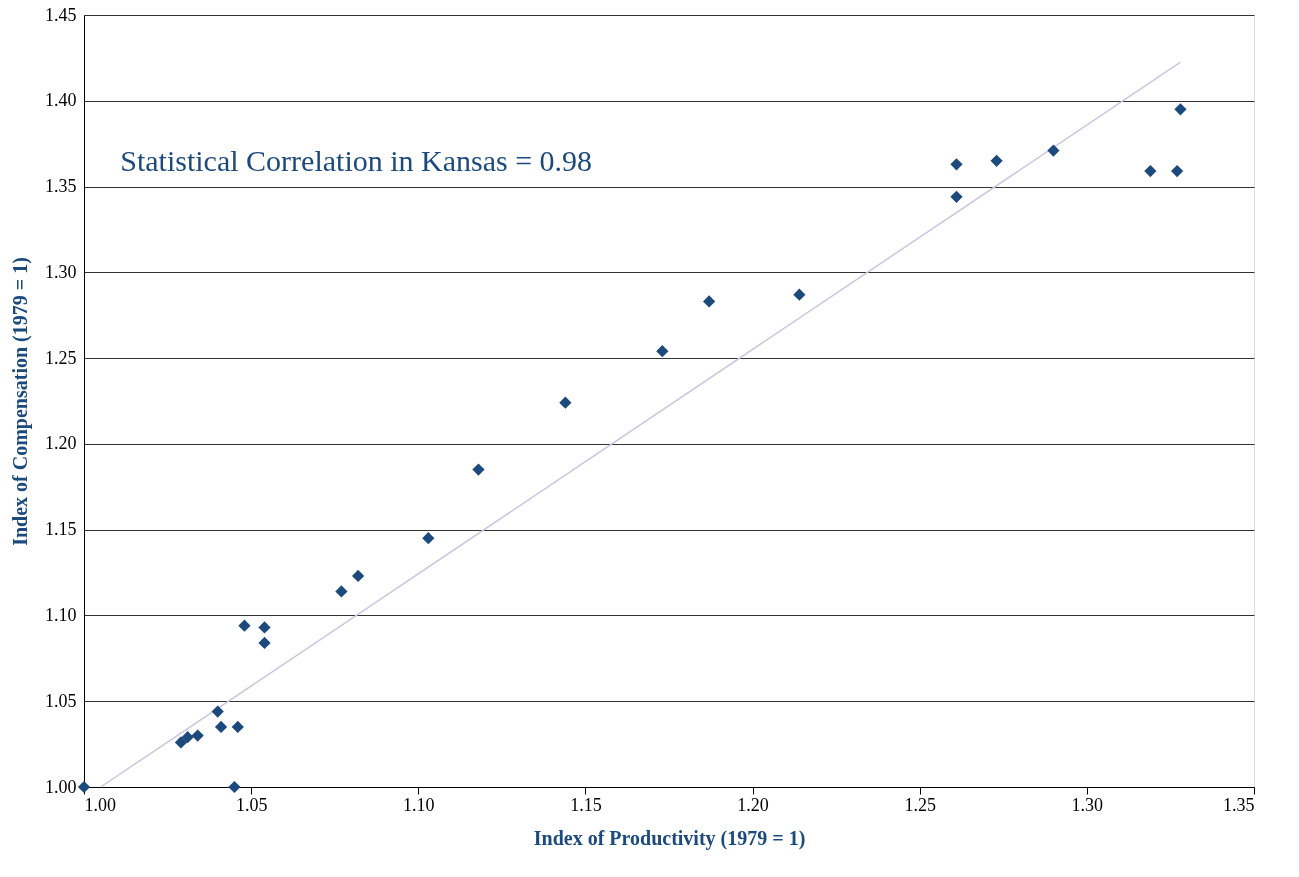 This screenshot has width=1299, height=877. I want to click on x-tick-label: 1.05, so click(251, 804).